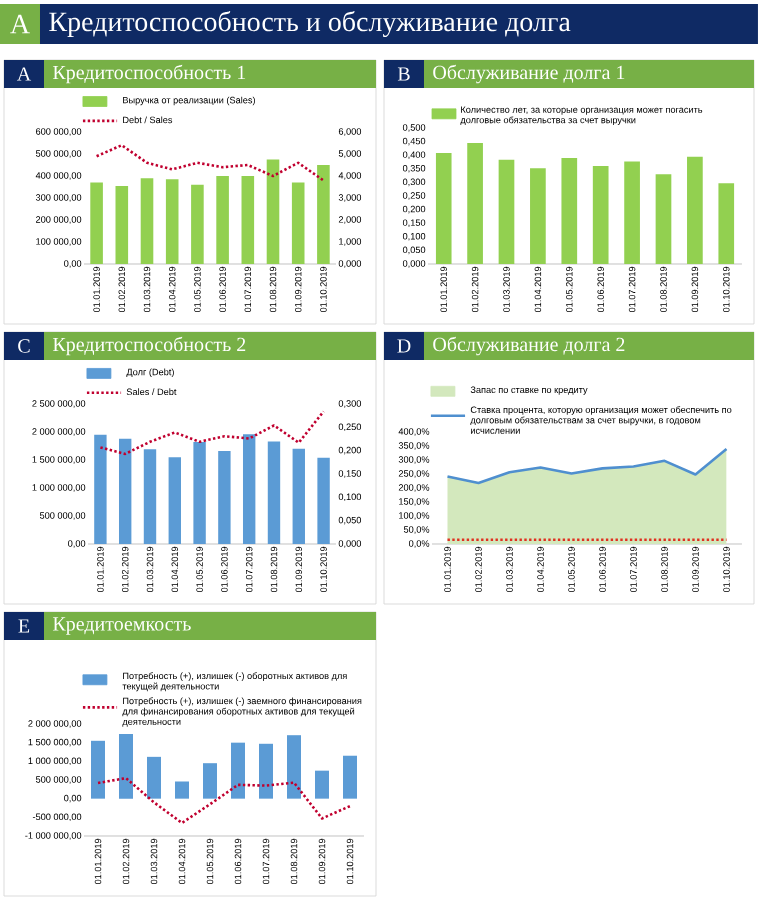 This screenshot has height=900, width=758. What do you see at coordinates (529, 74) in the screenshot?
I see `chart-title: Обслуживание долга 1` at bounding box center [529, 74].